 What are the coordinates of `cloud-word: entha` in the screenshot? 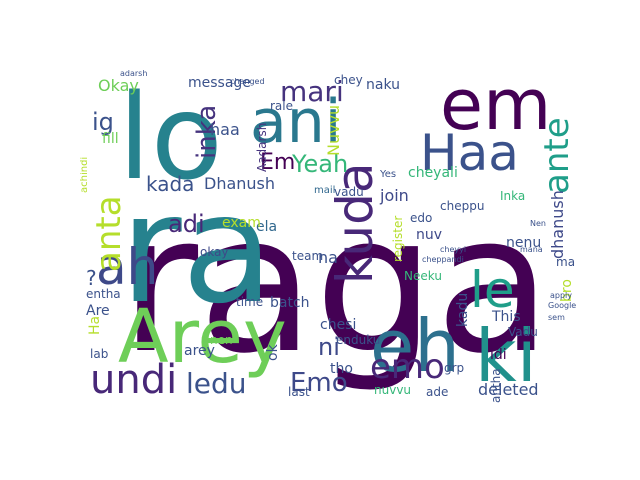 It's located at (103, 294).